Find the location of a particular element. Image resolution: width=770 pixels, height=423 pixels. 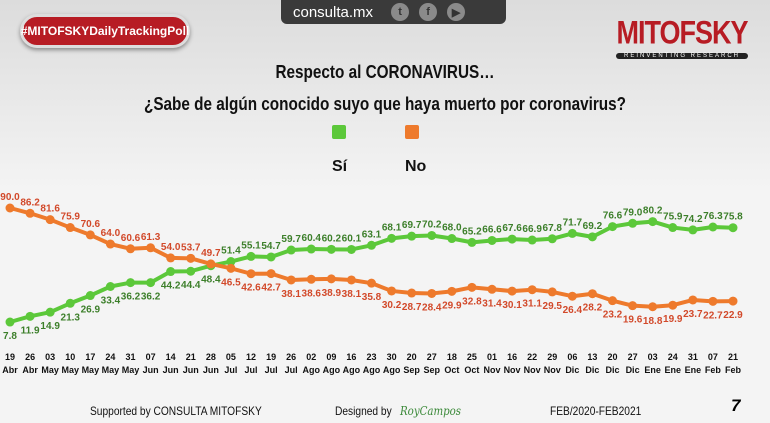

data-label: 69.2 is located at coordinates (593, 226).